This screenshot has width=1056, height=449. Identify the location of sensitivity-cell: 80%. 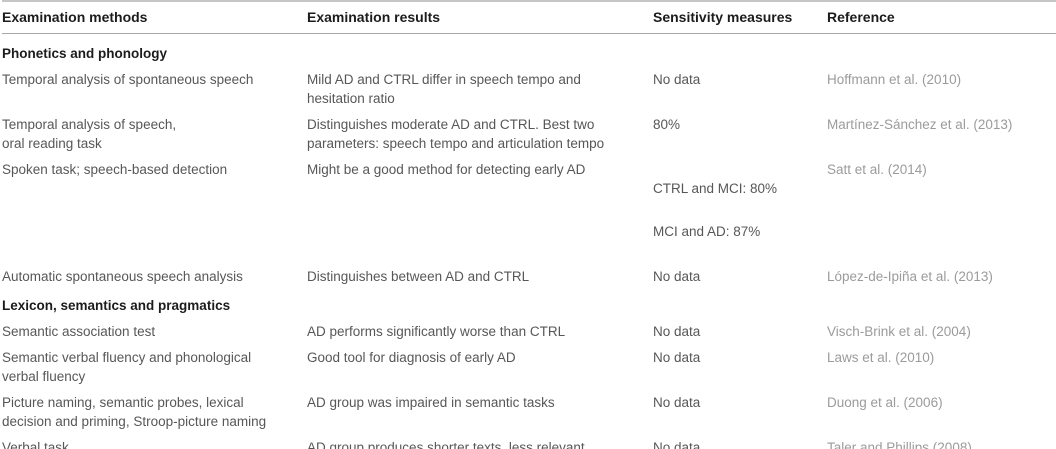
(667, 124).